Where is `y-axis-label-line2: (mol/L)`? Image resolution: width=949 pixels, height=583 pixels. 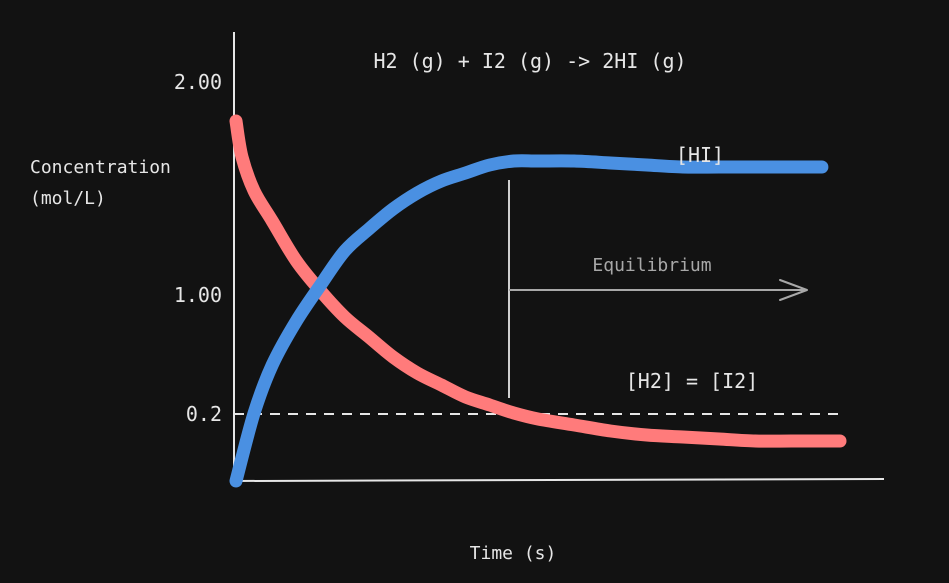 y-axis-label-line2: (mol/L) is located at coordinates (68, 198).